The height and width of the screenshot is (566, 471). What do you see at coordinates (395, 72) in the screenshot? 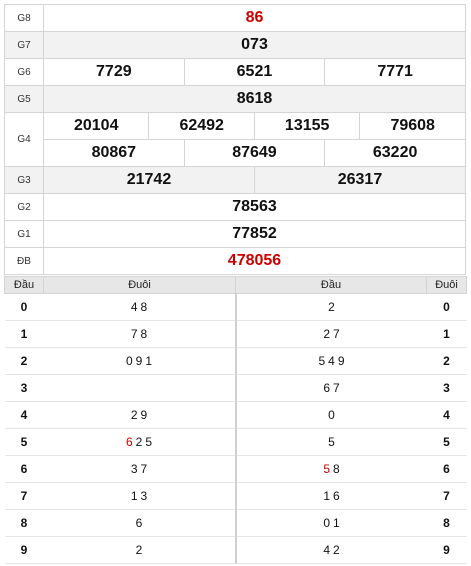
I see `prize-number: 7771` at bounding box center [395, 72].